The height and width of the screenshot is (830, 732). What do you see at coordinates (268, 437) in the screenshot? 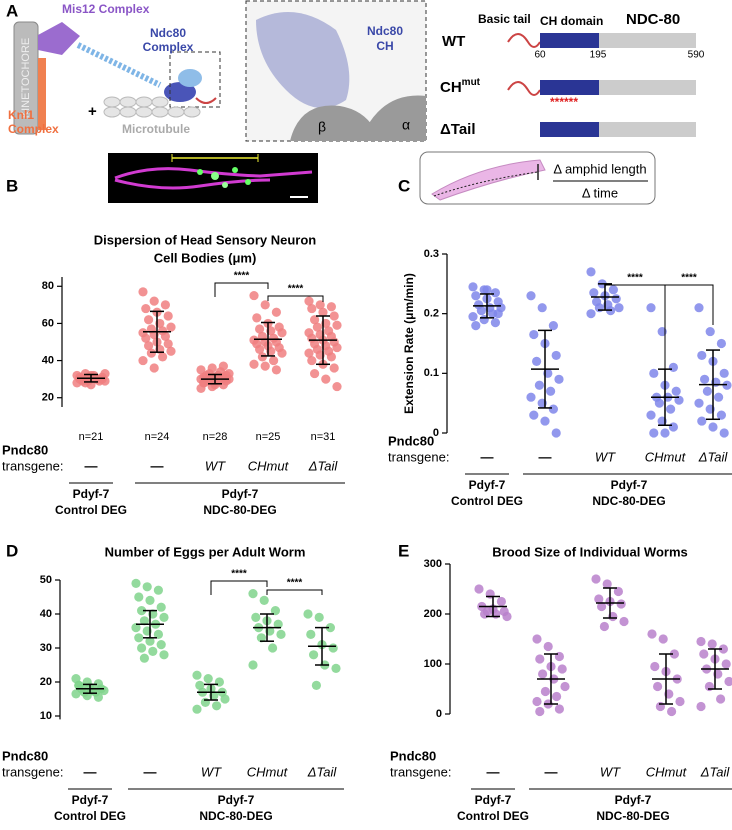
I see `n-label: n=25` at bounding box center [268, 437].